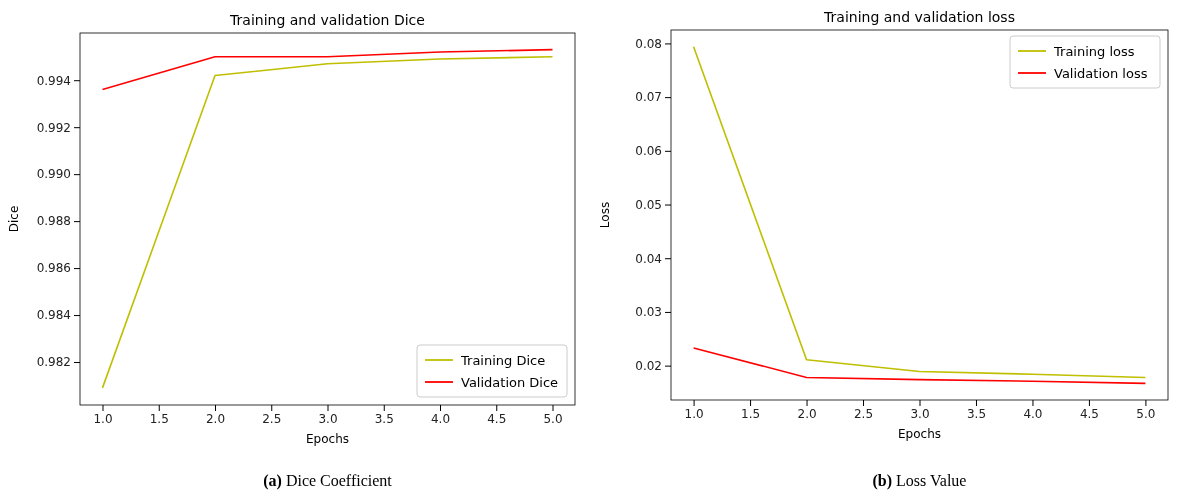 This screenshot has height=495, width=1178. What do you see at coordinates (605, 215) in the screenshot?
I see `y-axis-title: Loss` at bounding box center [605, 215].